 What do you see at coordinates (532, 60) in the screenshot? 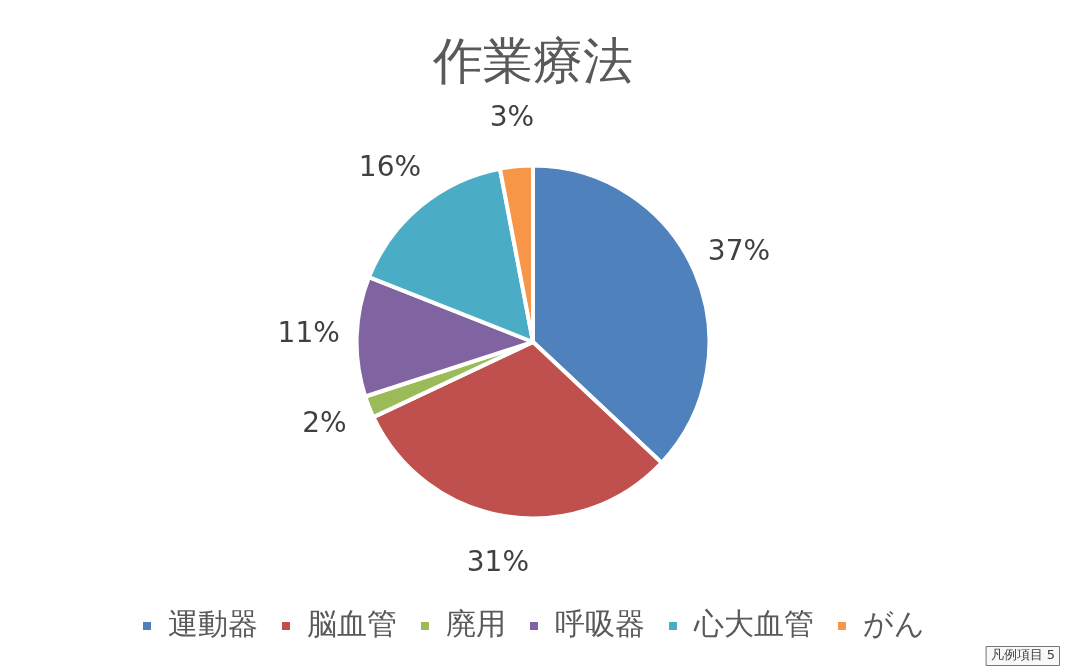
I see `chart-title: 作業療法` at bounding box center [532, 60].